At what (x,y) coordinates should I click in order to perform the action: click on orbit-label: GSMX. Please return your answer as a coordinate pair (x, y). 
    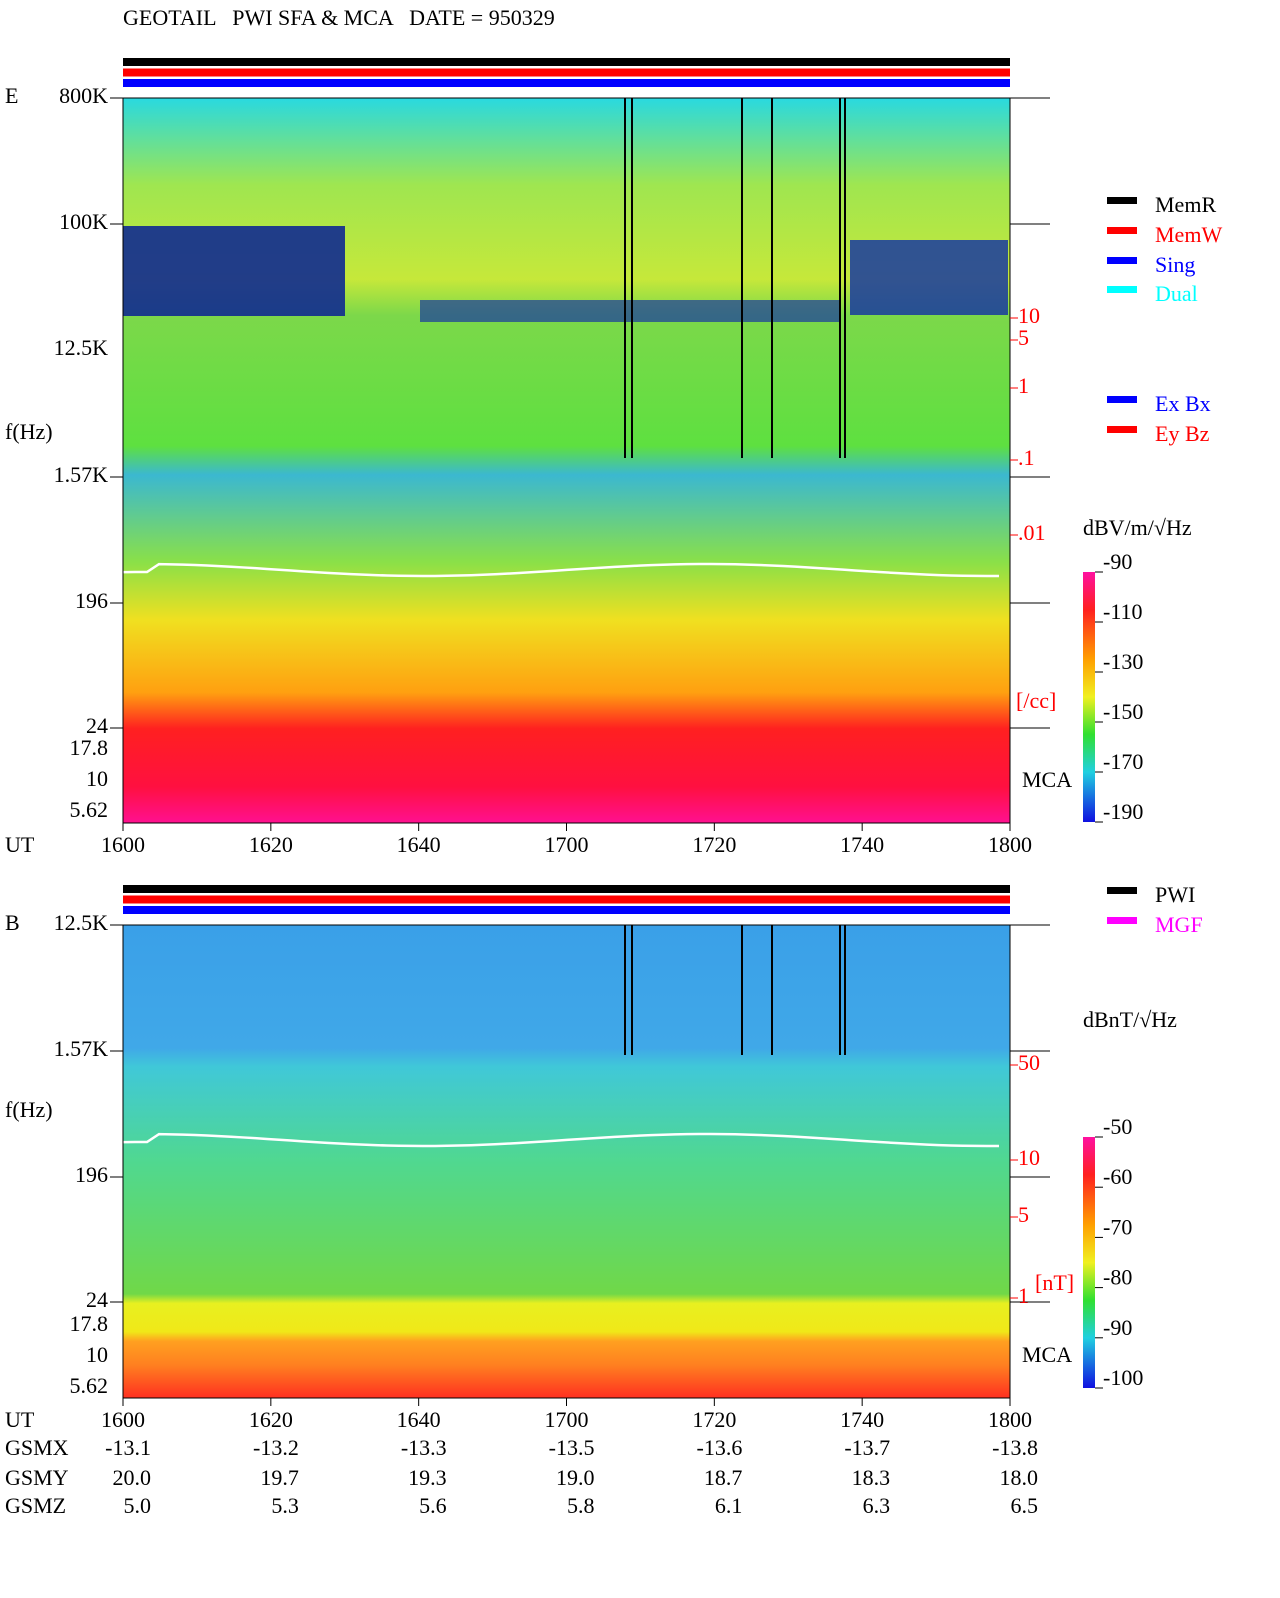
    Looking at the image, I should click on (37, 1447).